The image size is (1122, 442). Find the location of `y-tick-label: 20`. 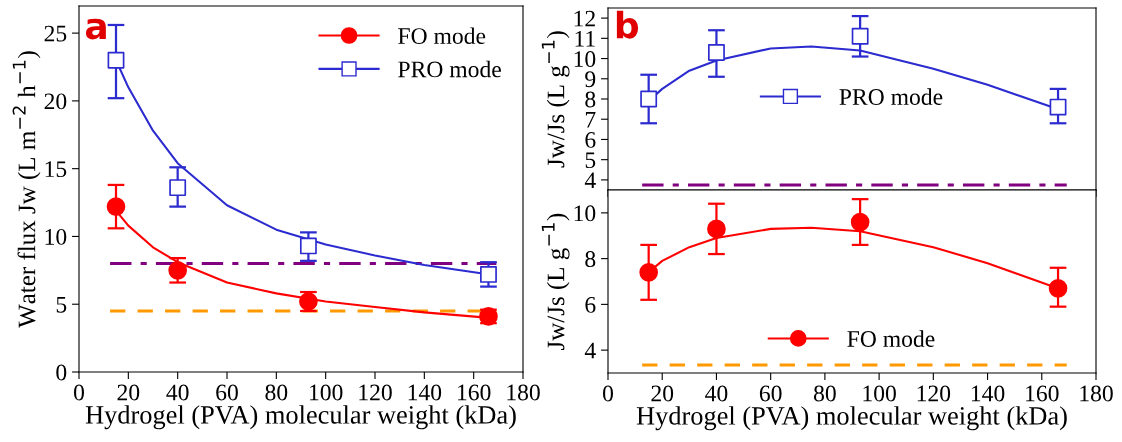

y-tick-label: 20 is located at coordinates (55, 101).